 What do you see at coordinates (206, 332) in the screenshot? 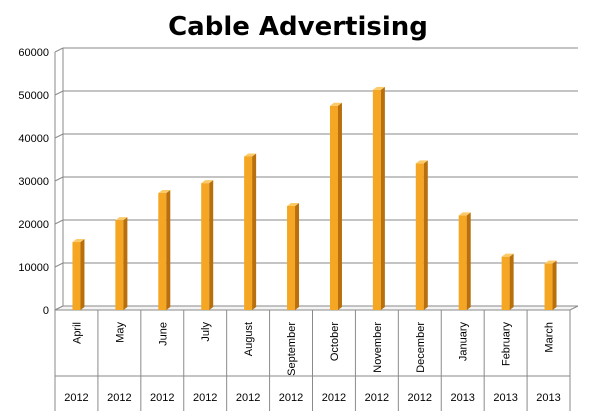
I see `x-tick-label: July` at bounding box center [206, 332].